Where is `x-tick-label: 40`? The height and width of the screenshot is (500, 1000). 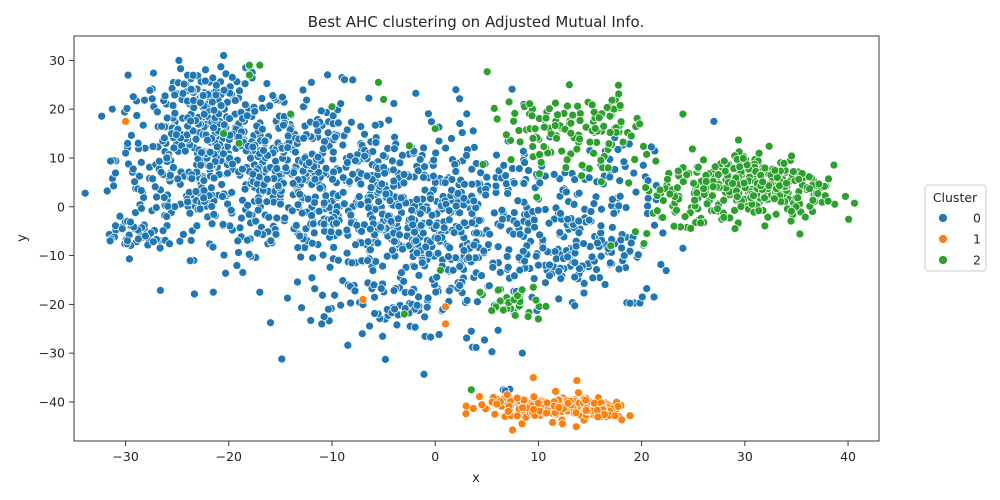 x-tick-label: 40 is located at coordinates (848, 456).